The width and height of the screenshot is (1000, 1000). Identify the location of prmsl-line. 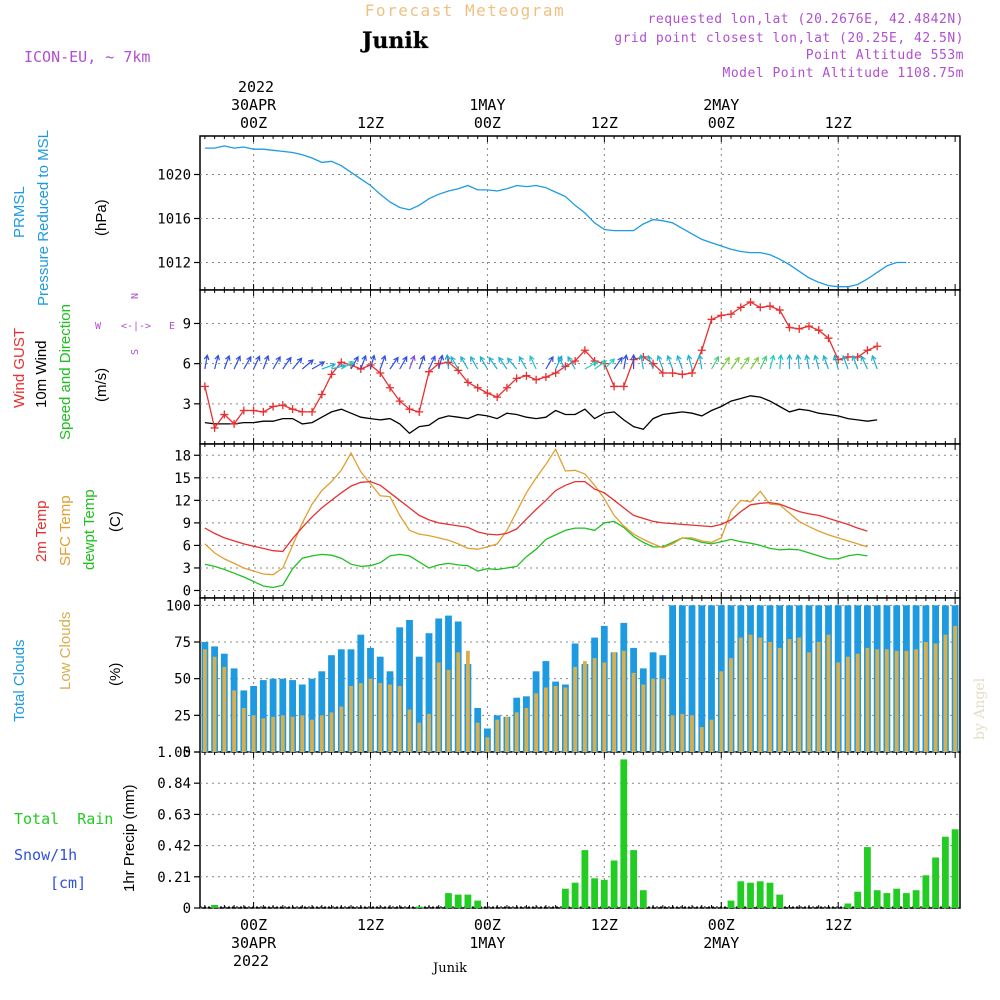
(555, 216).